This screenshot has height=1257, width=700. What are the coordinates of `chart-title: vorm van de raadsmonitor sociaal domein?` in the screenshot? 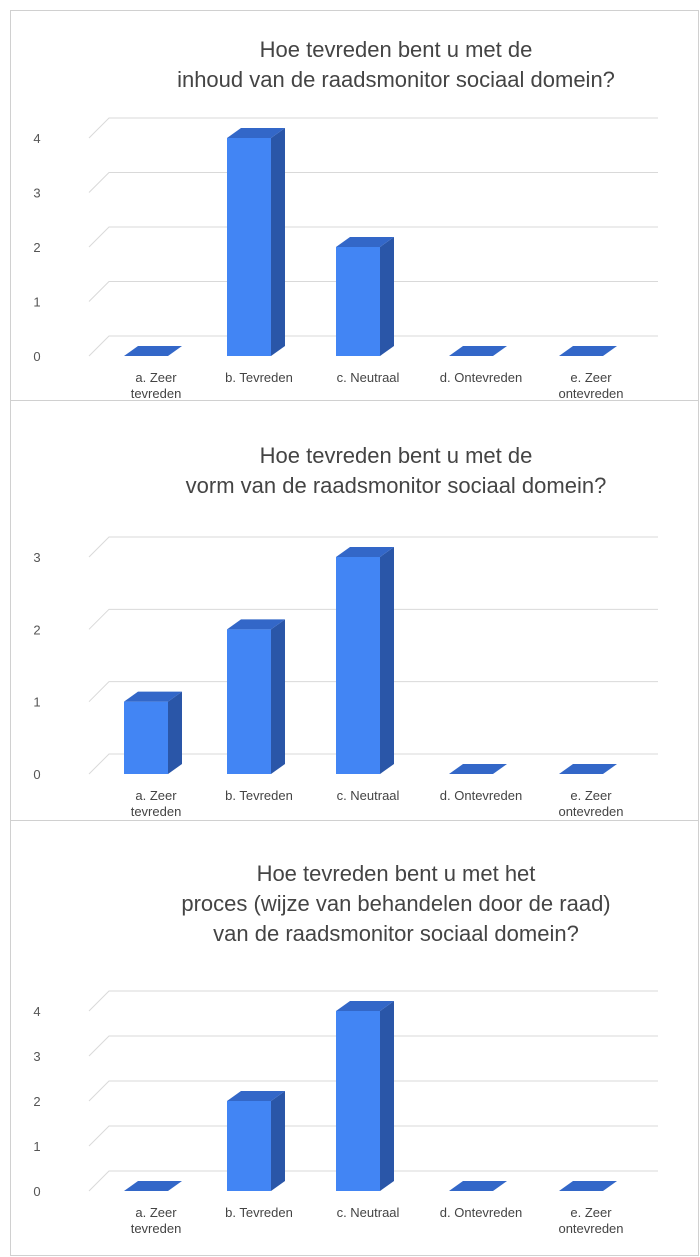 It's located at (396, 485).